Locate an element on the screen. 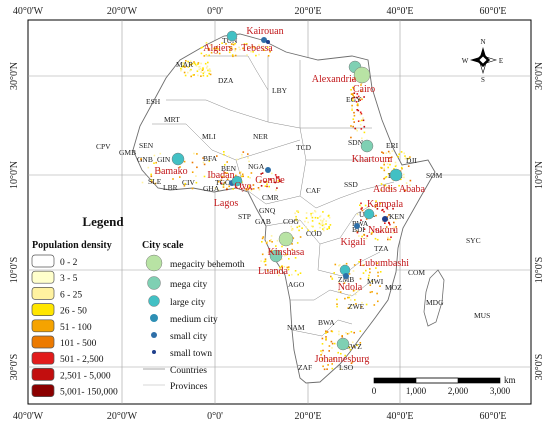 This screenshot has height=427, width=550. tick-label: 0°0' is located at coordinates (215, 11).